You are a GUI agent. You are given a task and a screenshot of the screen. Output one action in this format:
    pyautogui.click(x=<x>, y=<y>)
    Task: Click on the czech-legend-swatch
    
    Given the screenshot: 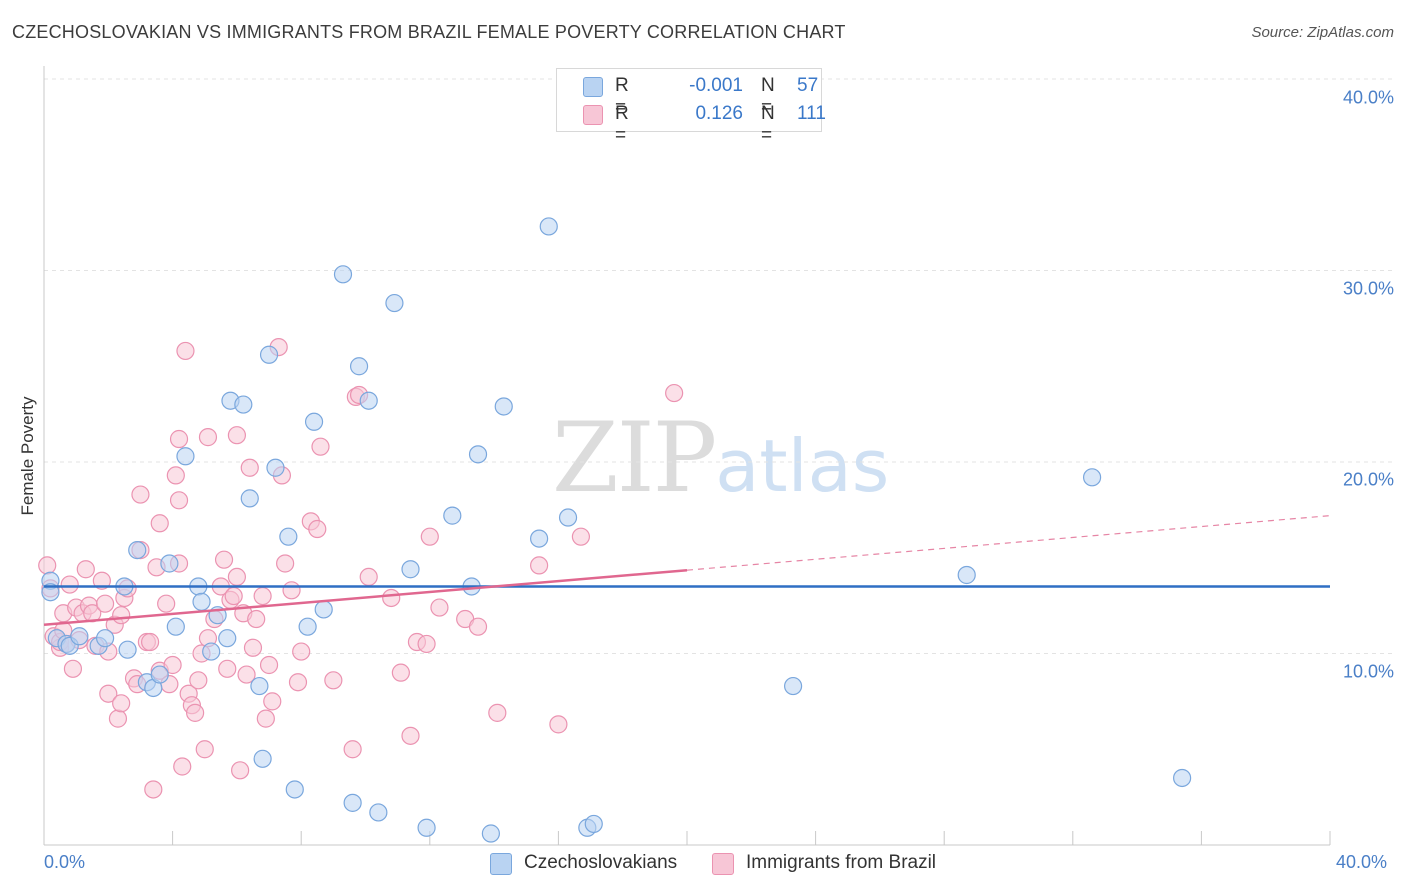 What is the action you would take?
    pyautogui.click(x=501, y=864)
    